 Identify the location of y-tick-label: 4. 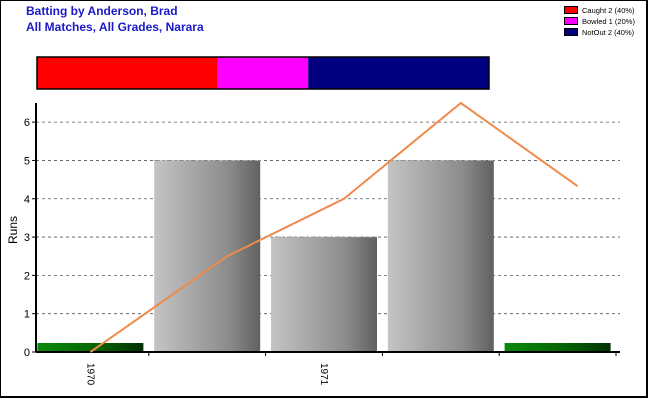
(27, 200).